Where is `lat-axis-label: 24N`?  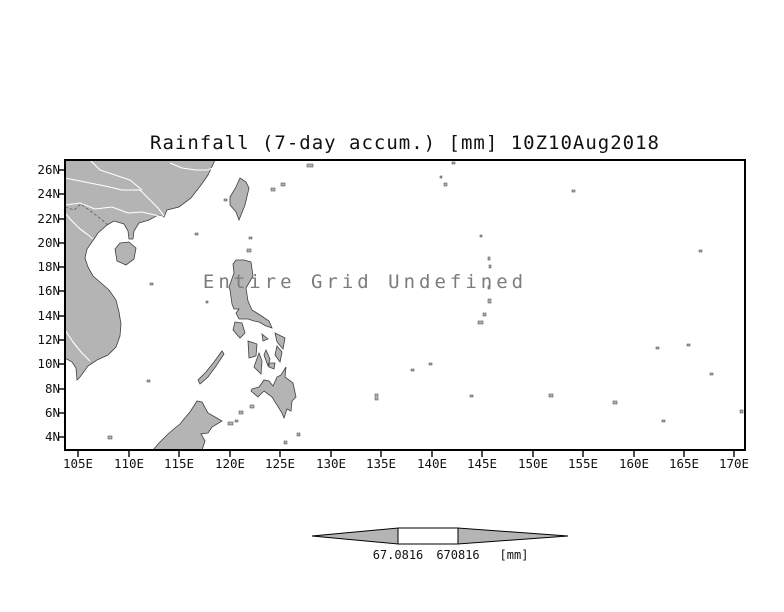 lat-axis-label: 24N is located at coordinates (48, 193).